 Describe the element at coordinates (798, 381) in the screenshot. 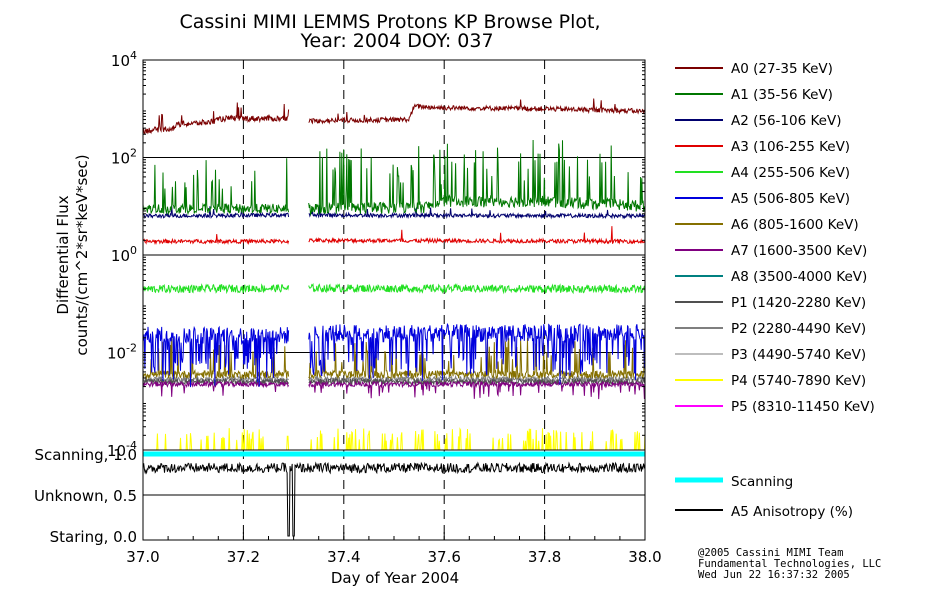

I see `legend-label: P4 (5740-7890 KeV)` at that location.